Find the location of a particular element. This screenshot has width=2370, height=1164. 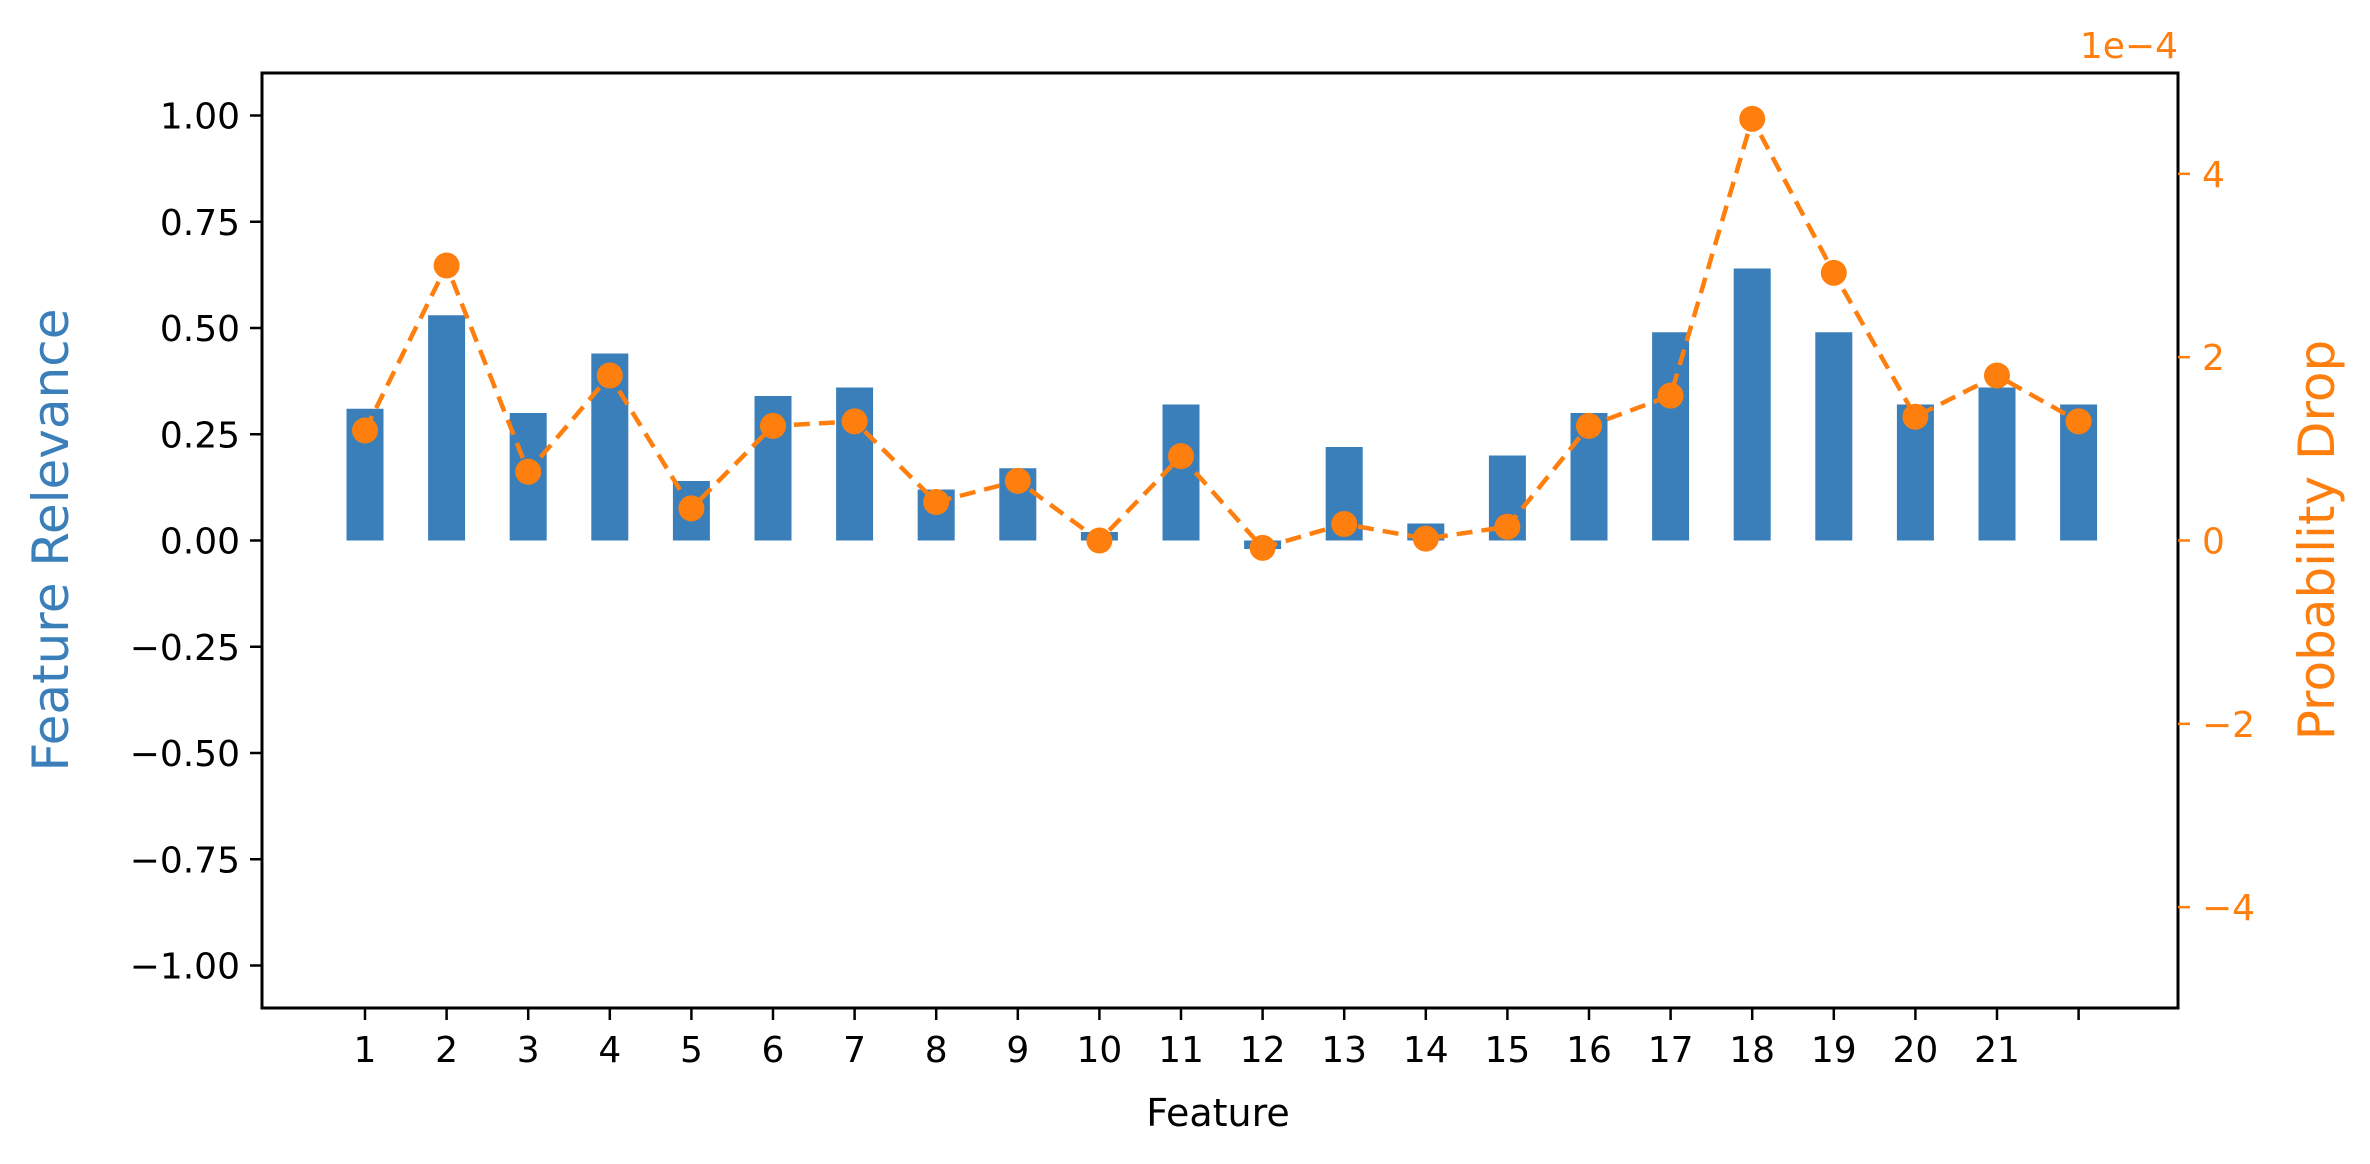

x-tick-label: 20 is located at coordinates (1915, 1050).